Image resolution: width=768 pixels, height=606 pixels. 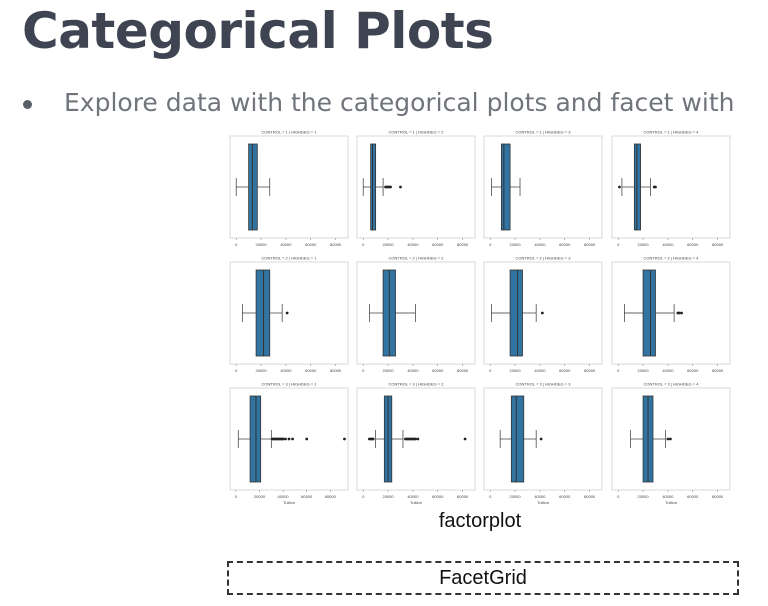 I want to click on panel-title: CONTROL = 2 | HIGHDEG = 2, so click(x=417, y=258).